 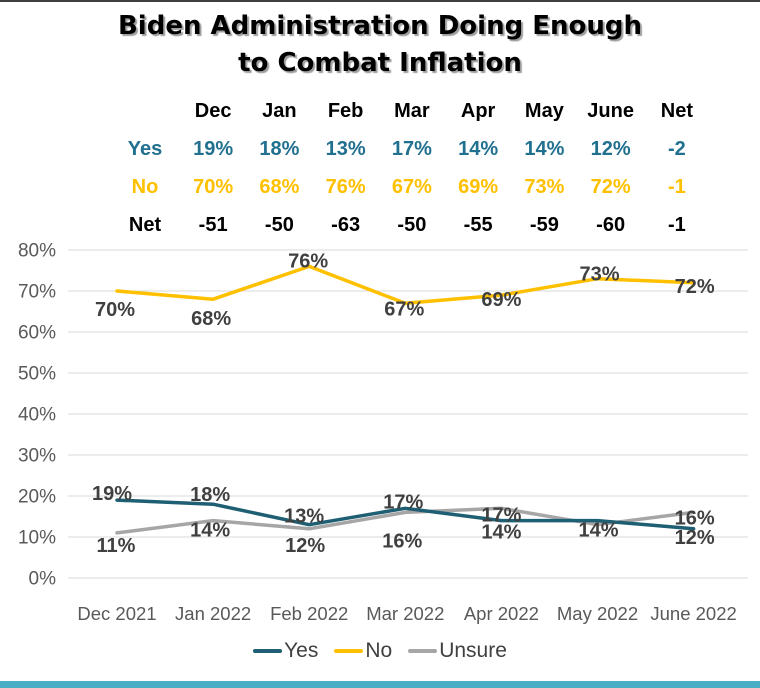 What do you see at coordinates (304, 517) in the screenshot?
I see `data-label-yes: 13%` at bounding box center [304, 517].